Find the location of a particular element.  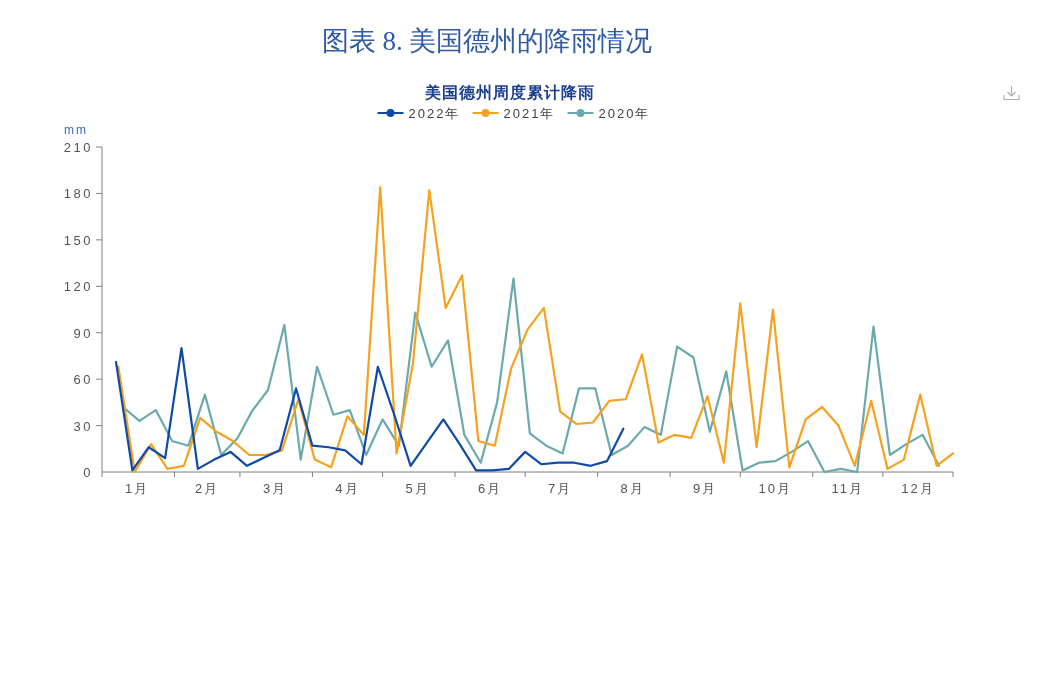

chart-title: 图表 8. 美国德州的降雨情况 is located at coordinates (487, 41).